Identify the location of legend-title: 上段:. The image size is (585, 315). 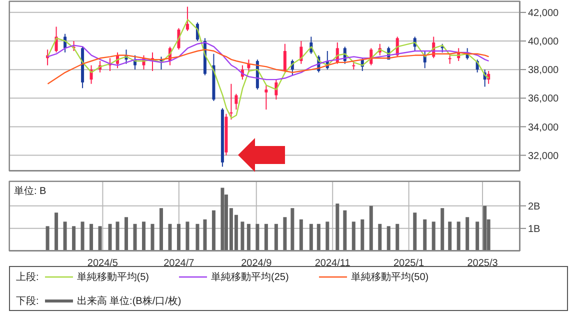
(27, 277).